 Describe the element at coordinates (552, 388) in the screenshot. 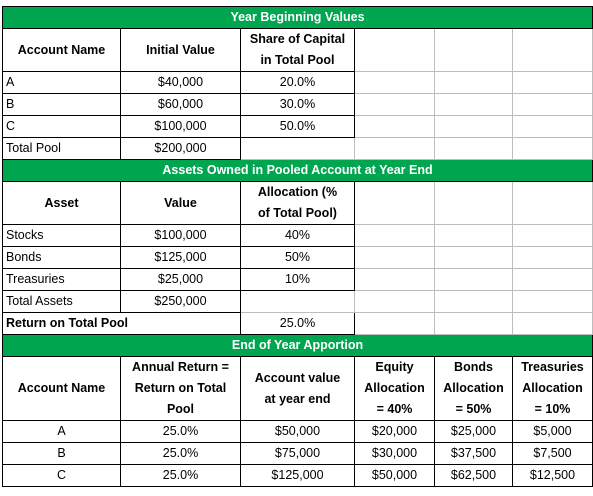

I see `header-cell: Treasuries Allocation = 10%` at that location.